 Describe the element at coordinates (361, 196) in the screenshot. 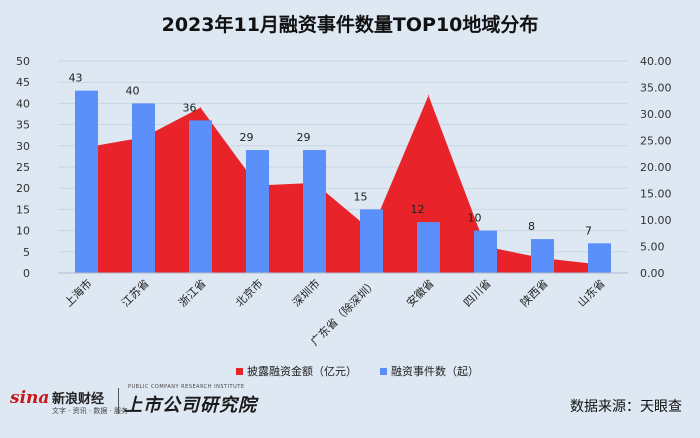

I see `bar-data-label: 15` at that location.